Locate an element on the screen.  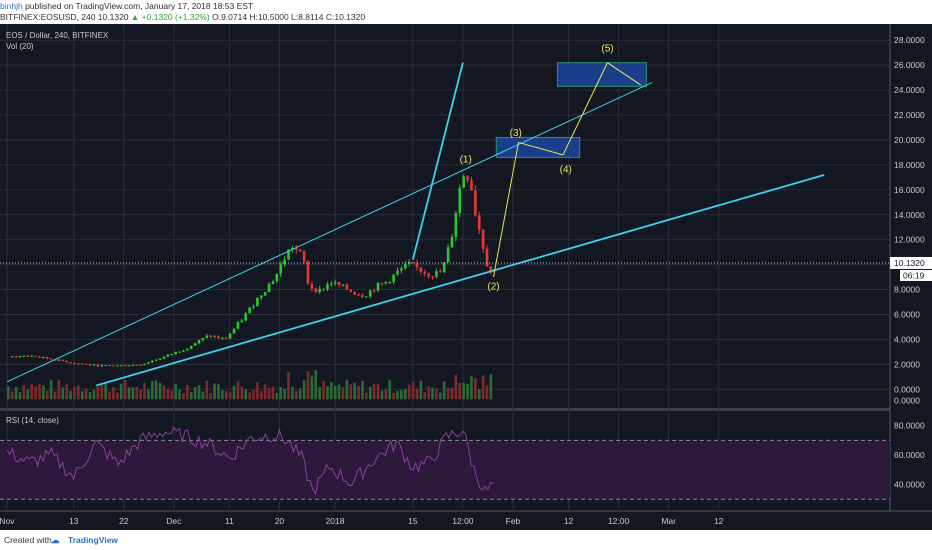
price-tick-label: 6.0000 is located at coordinates (907, 314).